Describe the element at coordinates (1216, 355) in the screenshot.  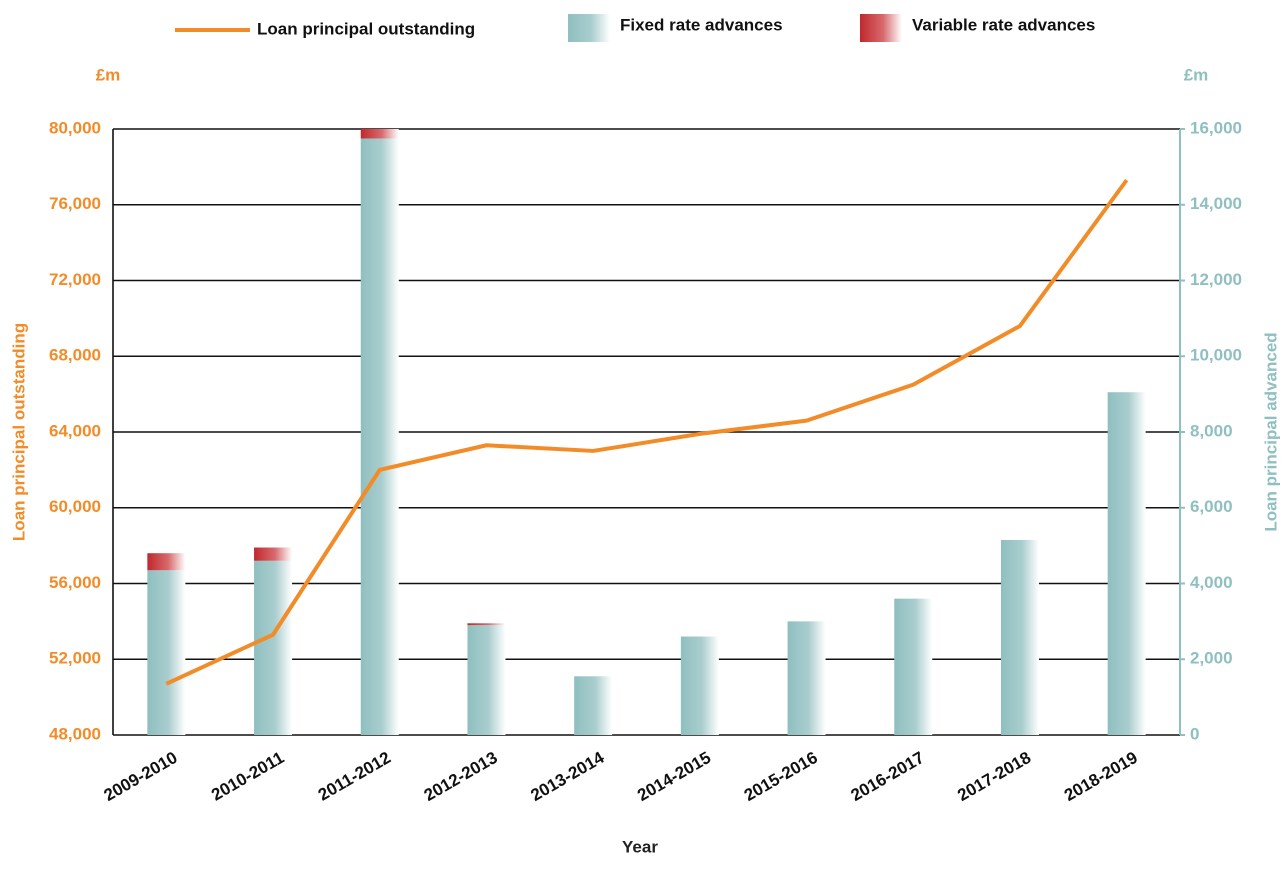
I see `y2-tick-label: 10,000` at that location.